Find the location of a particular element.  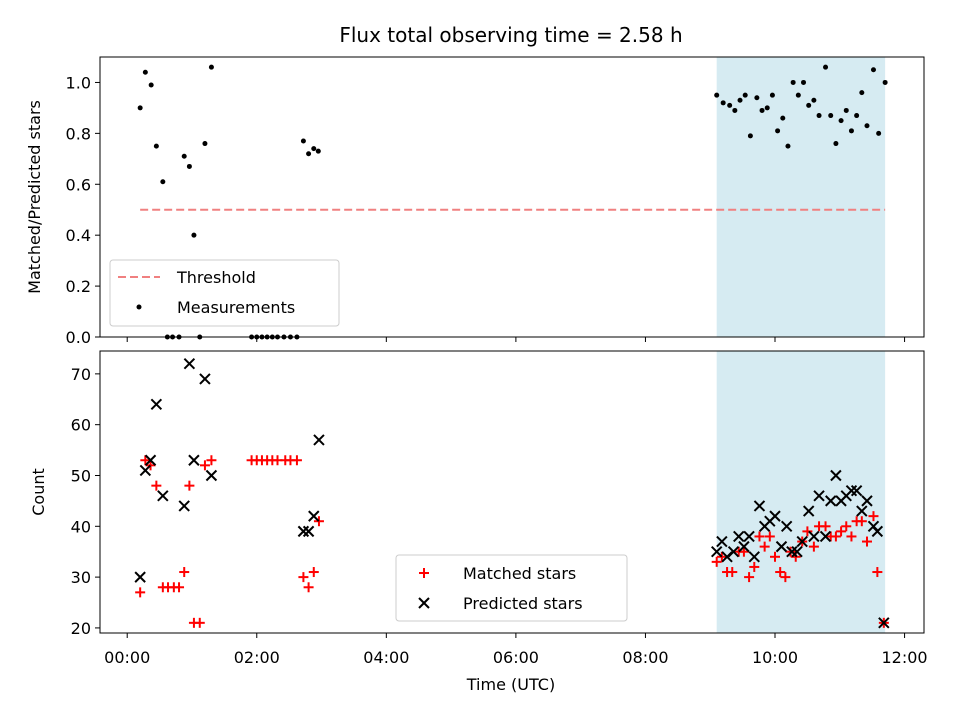

matched-legend-label: Matched stars is located at coordinates (519, 573).